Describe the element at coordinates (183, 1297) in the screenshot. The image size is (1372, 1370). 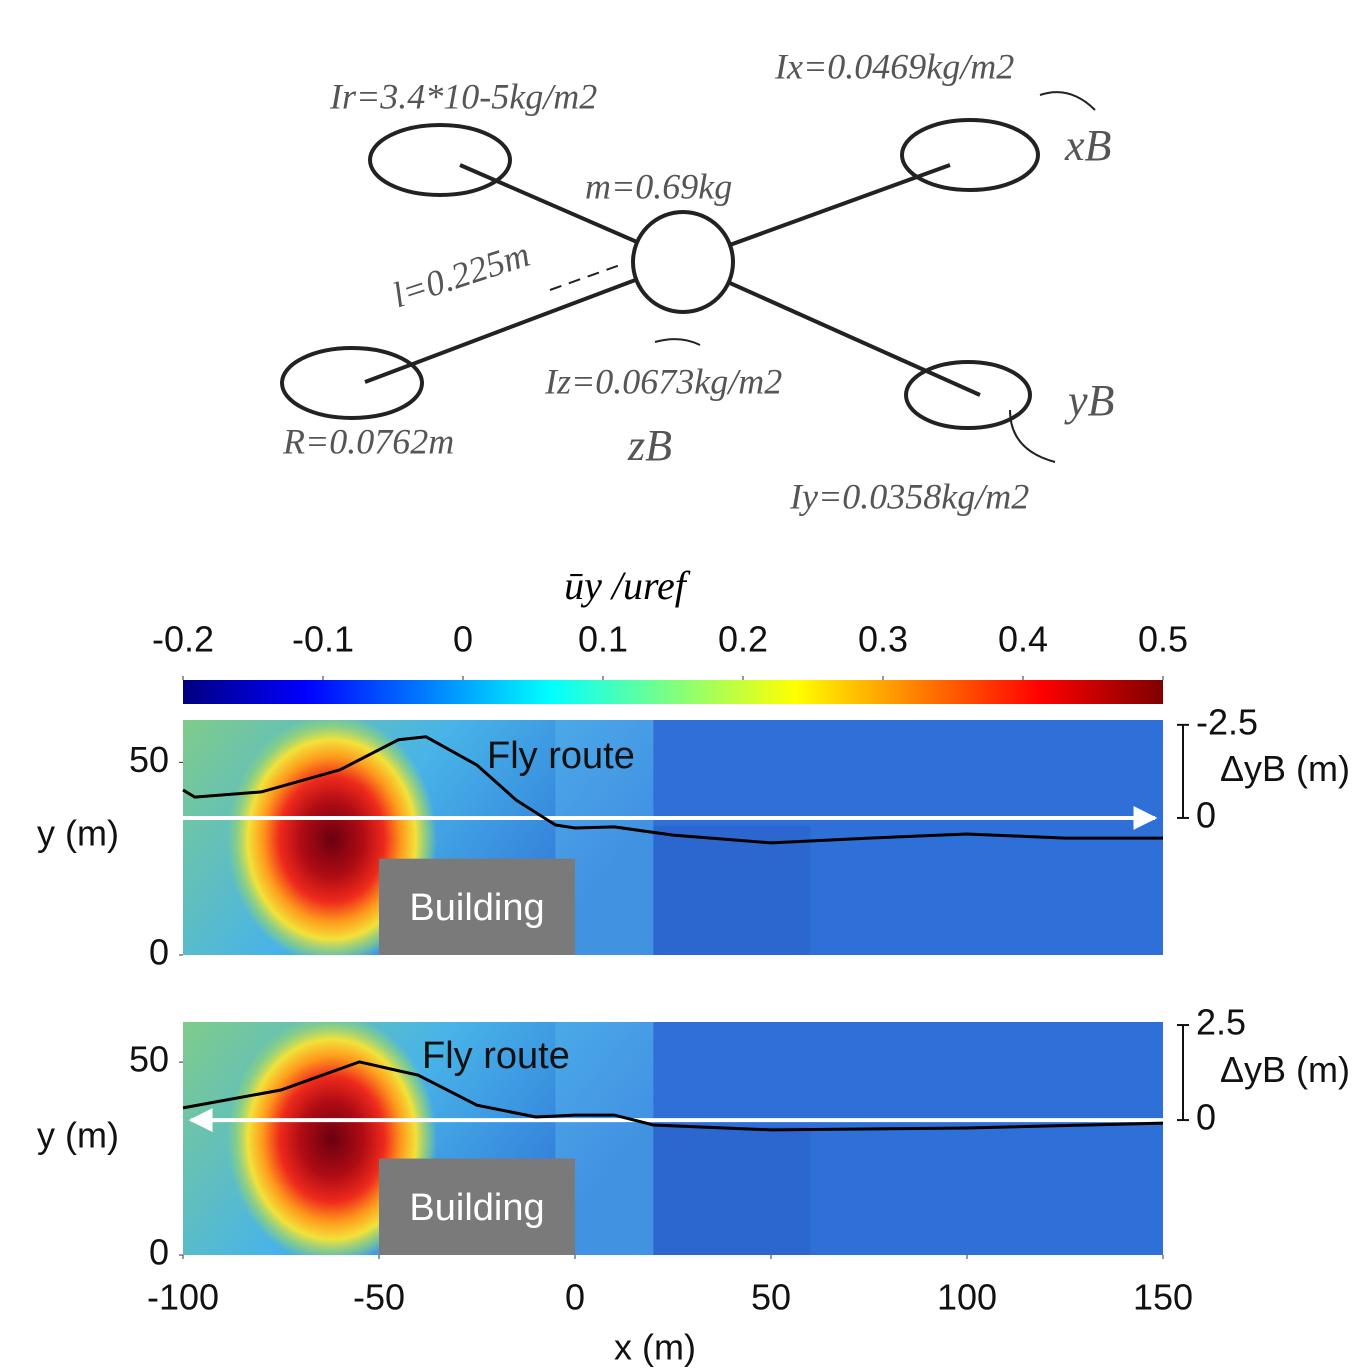
I see `x-tick-label: -100` at that location.